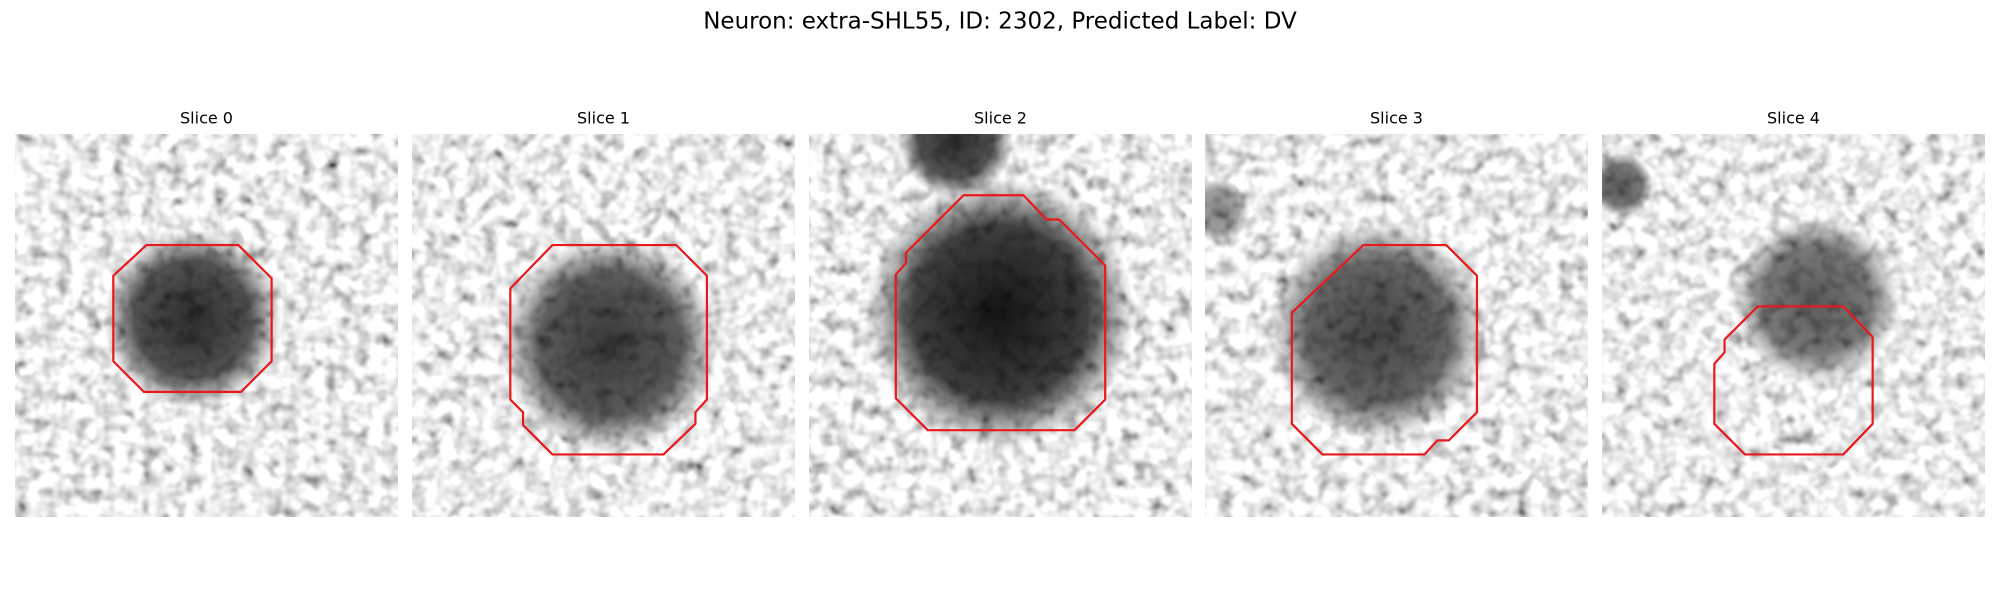 Image resolution: width=2000 pixels, height=600 pixels. What do you see at coordinates (206, 118) in the screenshot?
I see `panel-title: Slice 0` at bounding box center [206, 118].